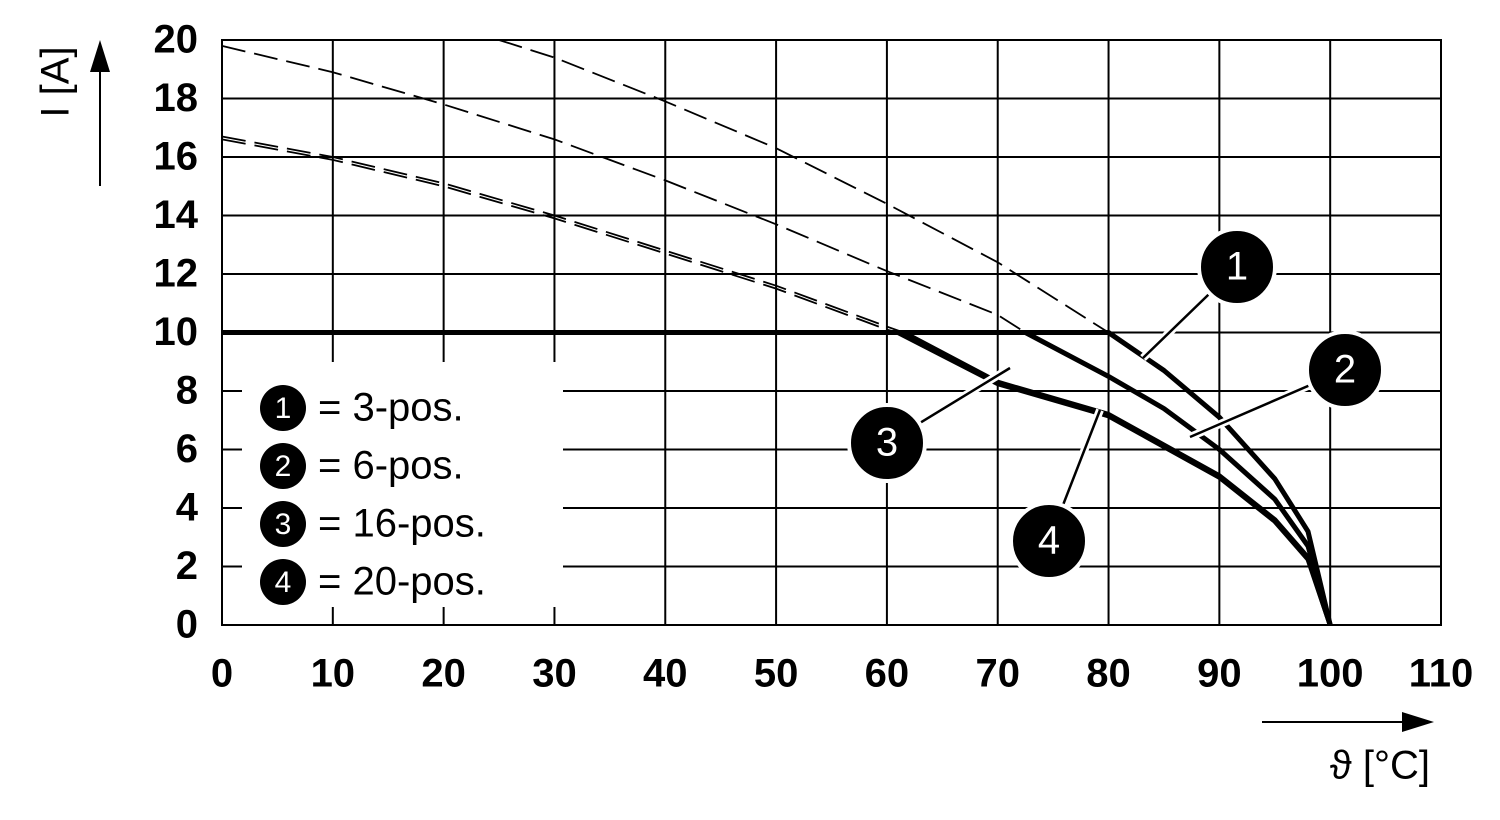  Describe the element at coordinates (56, 81) in the screenshot. I see `y-axis-title: I [A]` at that location.